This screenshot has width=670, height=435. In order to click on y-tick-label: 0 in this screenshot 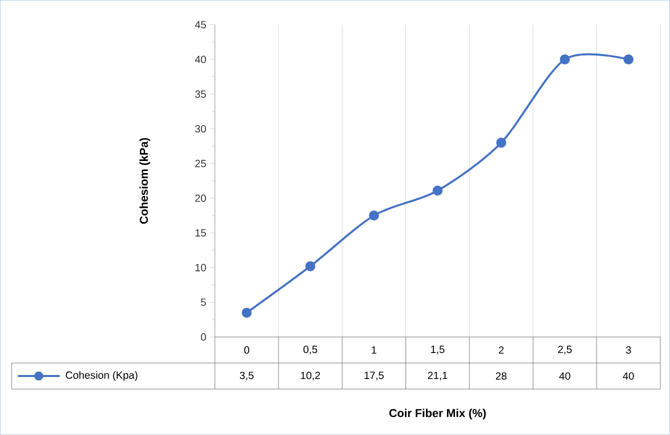, I will do `click(203, 337)`.